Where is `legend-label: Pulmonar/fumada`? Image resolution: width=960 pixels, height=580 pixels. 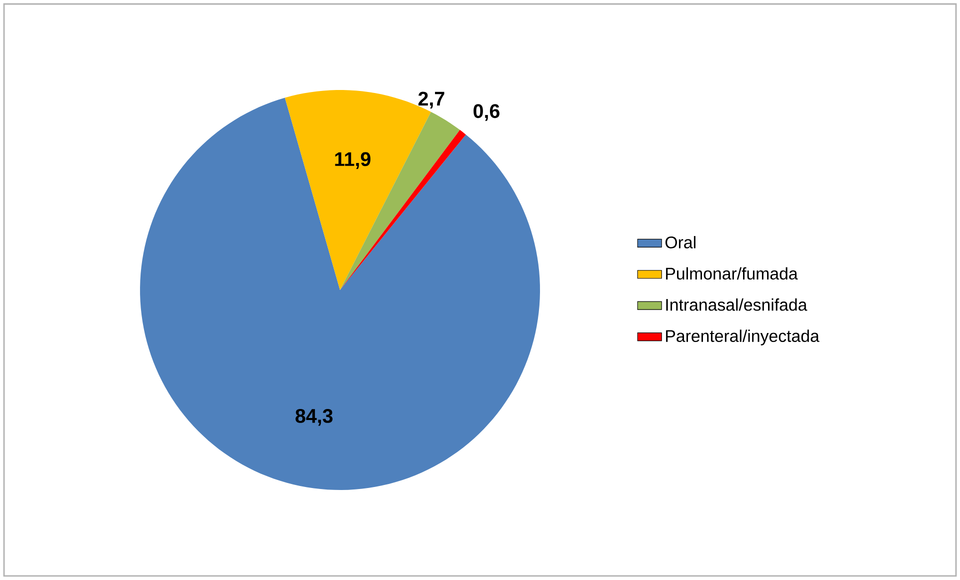 legend-label: Pulmonar/fumada is located at coordinates (732, 273).